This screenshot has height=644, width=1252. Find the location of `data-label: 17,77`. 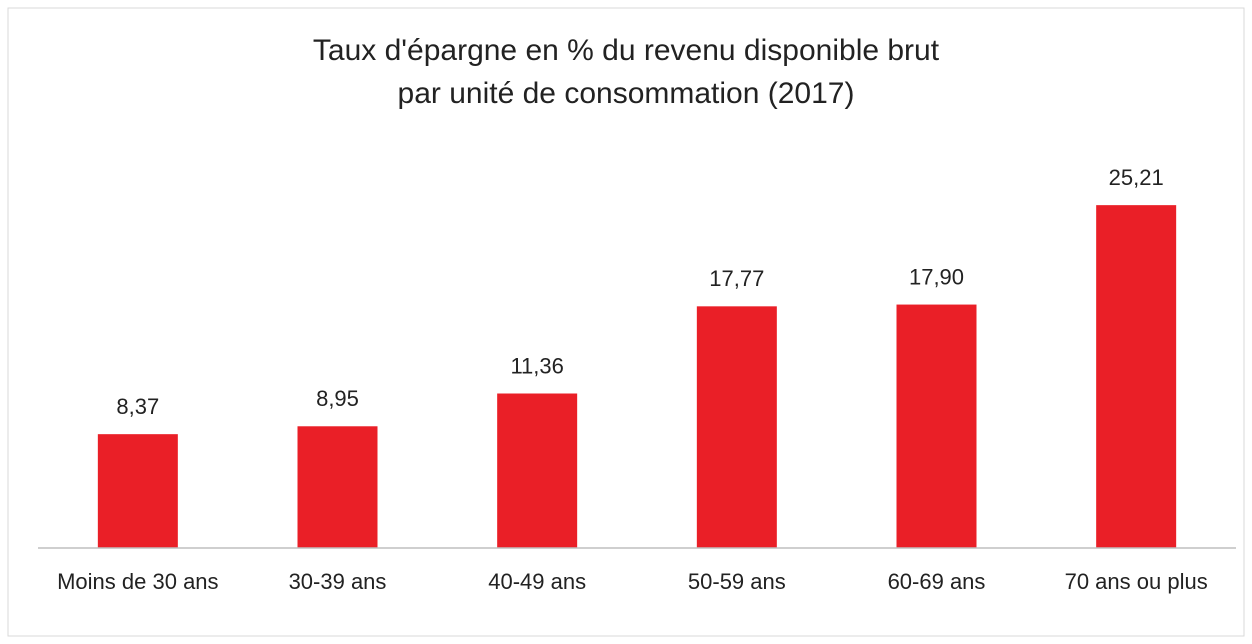

data-label: 17,77 is located at coordinates (736, 278).